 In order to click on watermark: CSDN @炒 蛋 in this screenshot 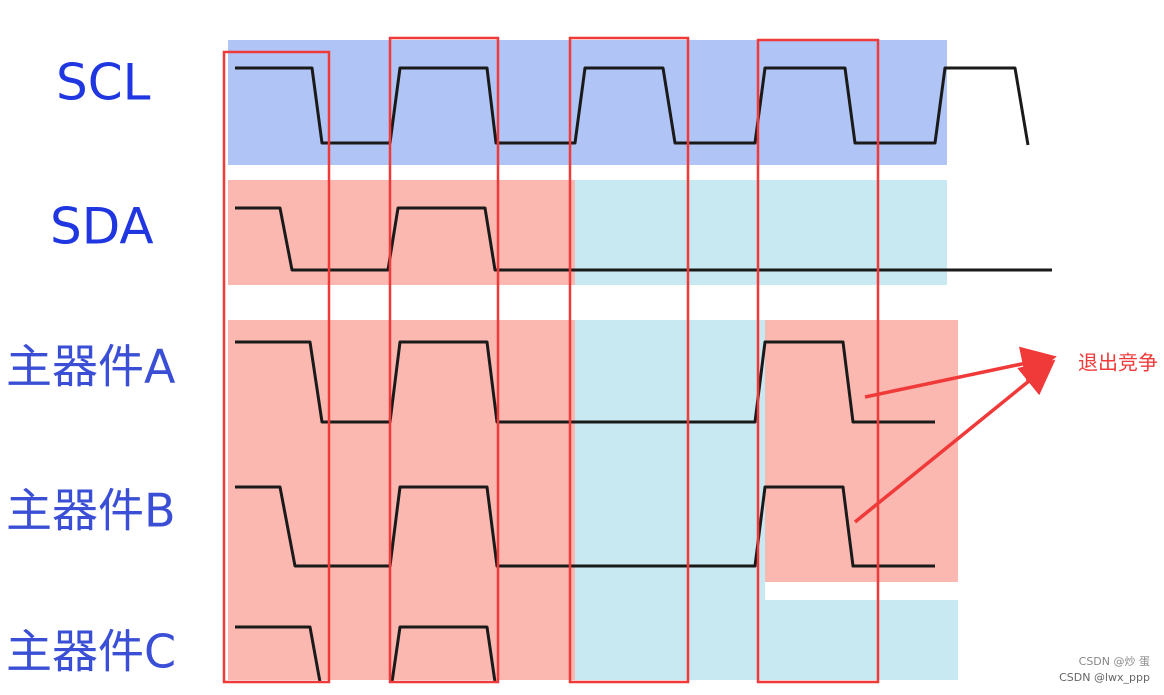, I will do `click(1114, 661)`.